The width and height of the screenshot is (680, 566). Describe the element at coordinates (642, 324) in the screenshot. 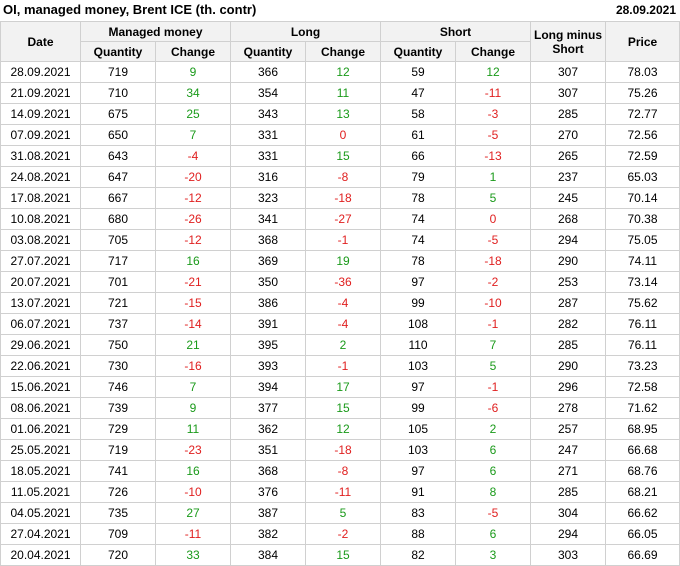

I see `value-cell: 76.11` at that location.